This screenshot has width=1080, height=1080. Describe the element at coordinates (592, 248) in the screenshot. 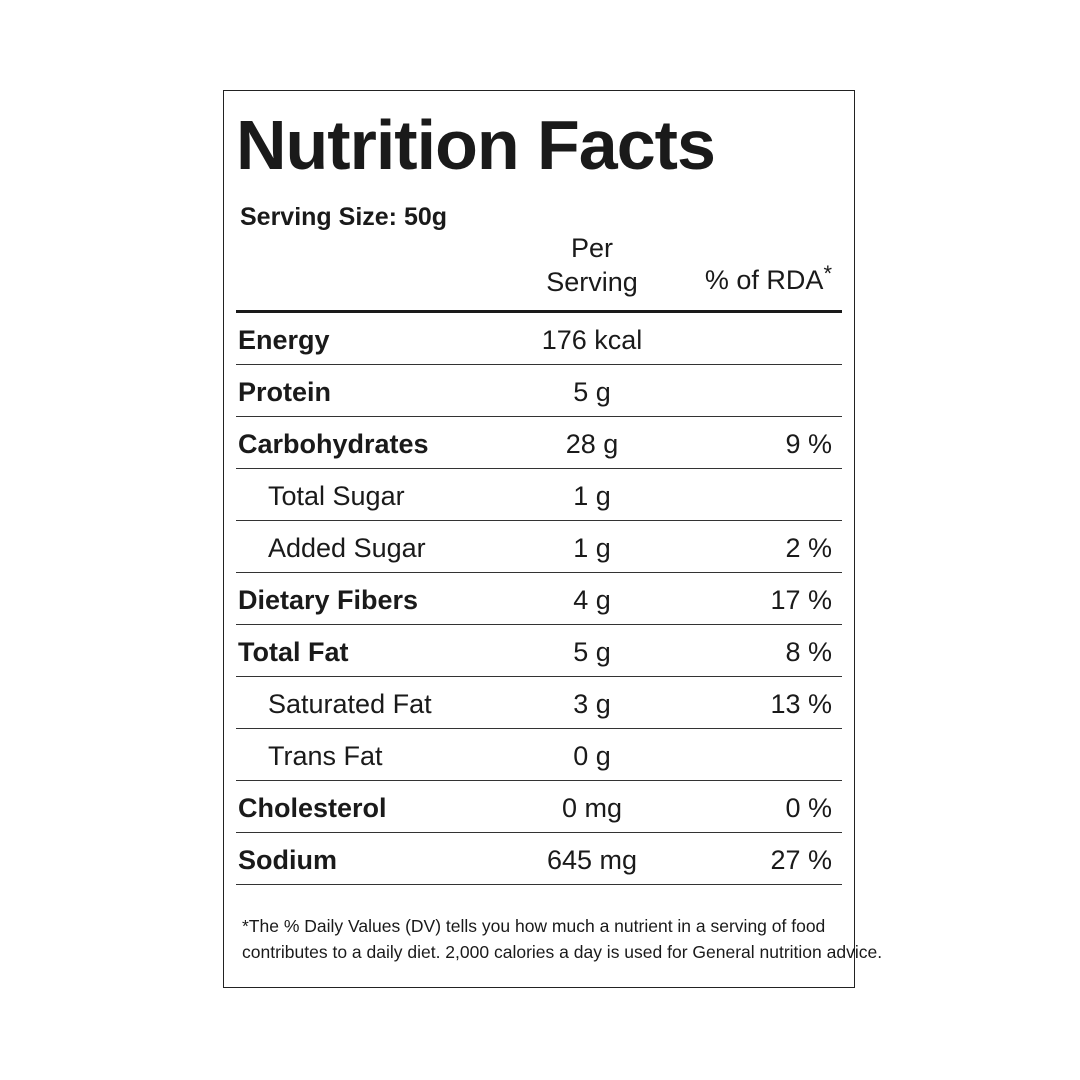

I see `header-line: Per` at that location.